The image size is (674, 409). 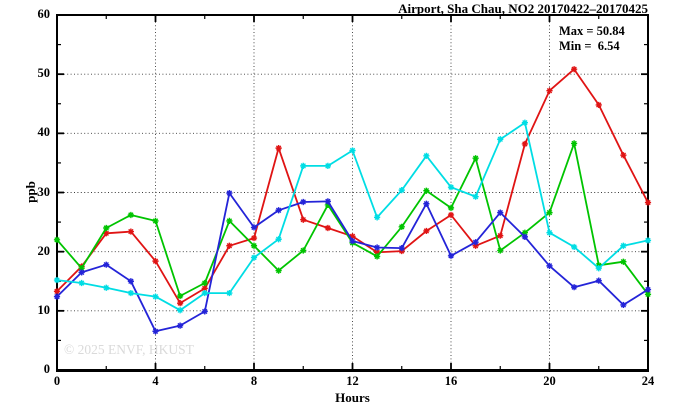 What do you see at coordinates (254, 381) in the screenshot?
I see `x-tick-label: 8` at bounding box center [254, 381].